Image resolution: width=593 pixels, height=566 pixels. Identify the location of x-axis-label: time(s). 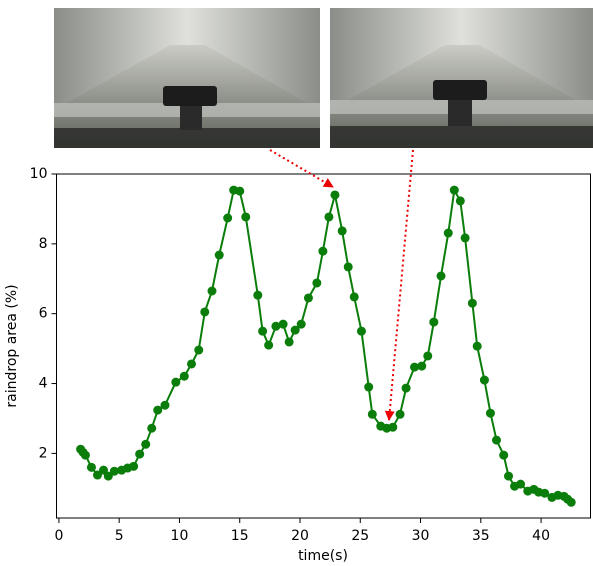
(323, 556).